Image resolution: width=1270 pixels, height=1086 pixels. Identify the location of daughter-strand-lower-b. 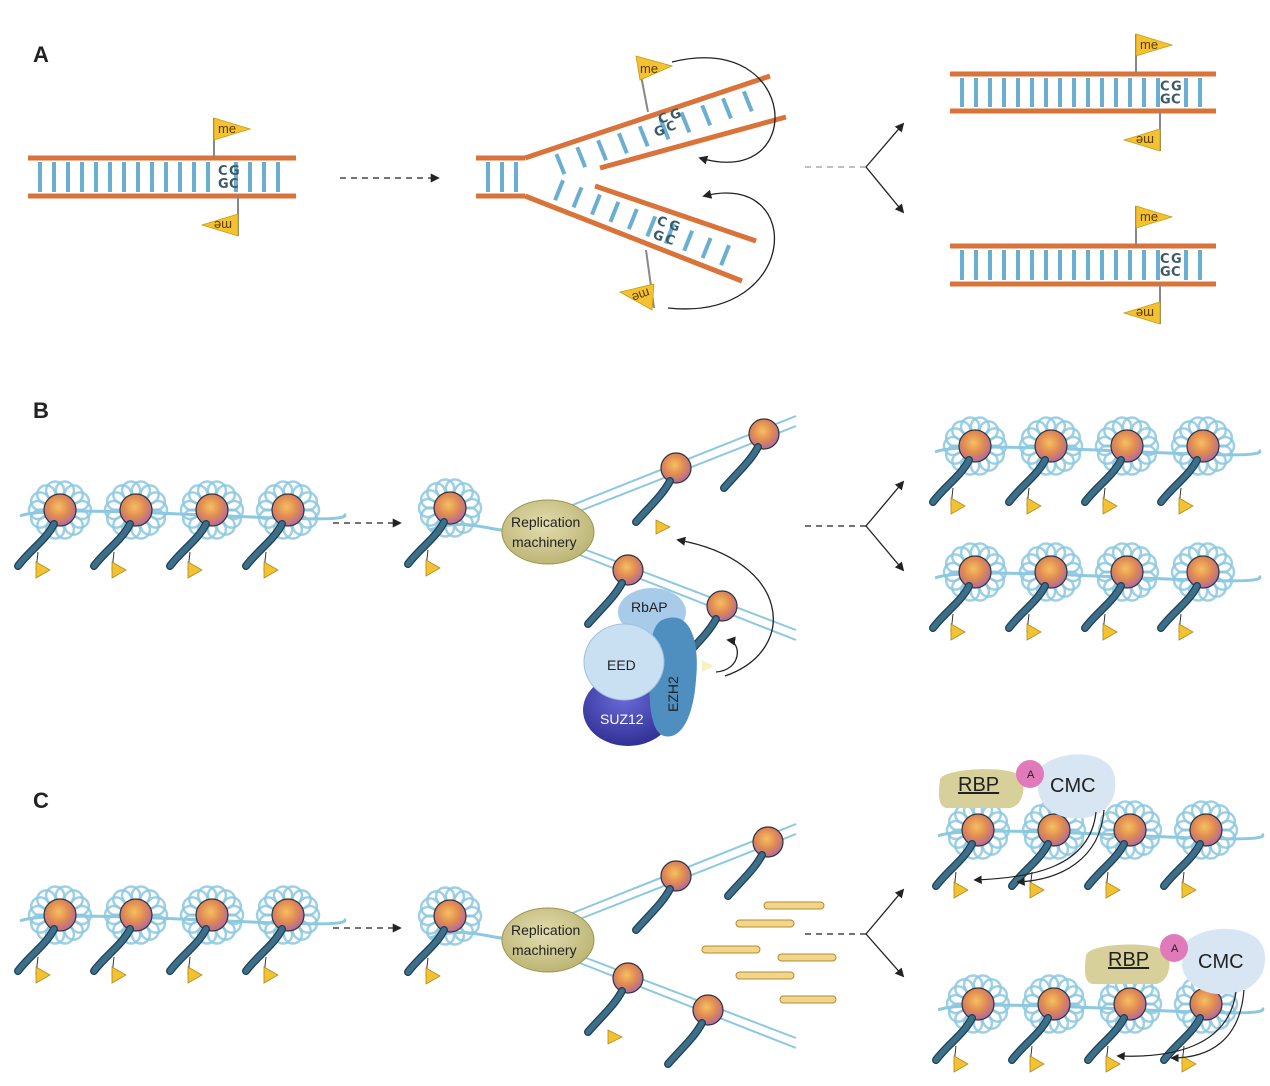
(679, 594).